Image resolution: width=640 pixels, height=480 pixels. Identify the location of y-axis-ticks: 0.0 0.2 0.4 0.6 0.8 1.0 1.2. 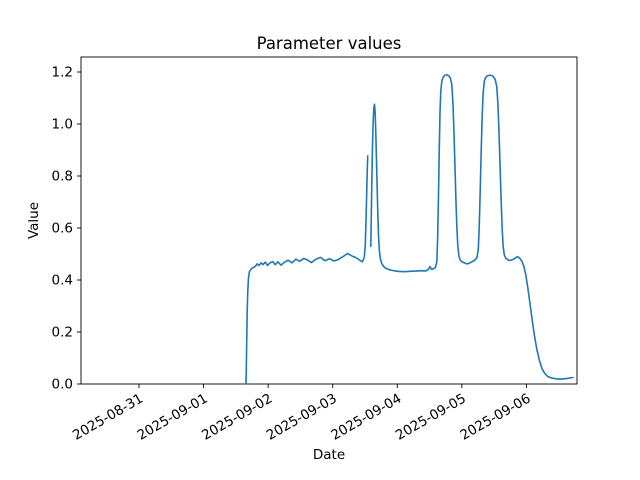
(66, 229).